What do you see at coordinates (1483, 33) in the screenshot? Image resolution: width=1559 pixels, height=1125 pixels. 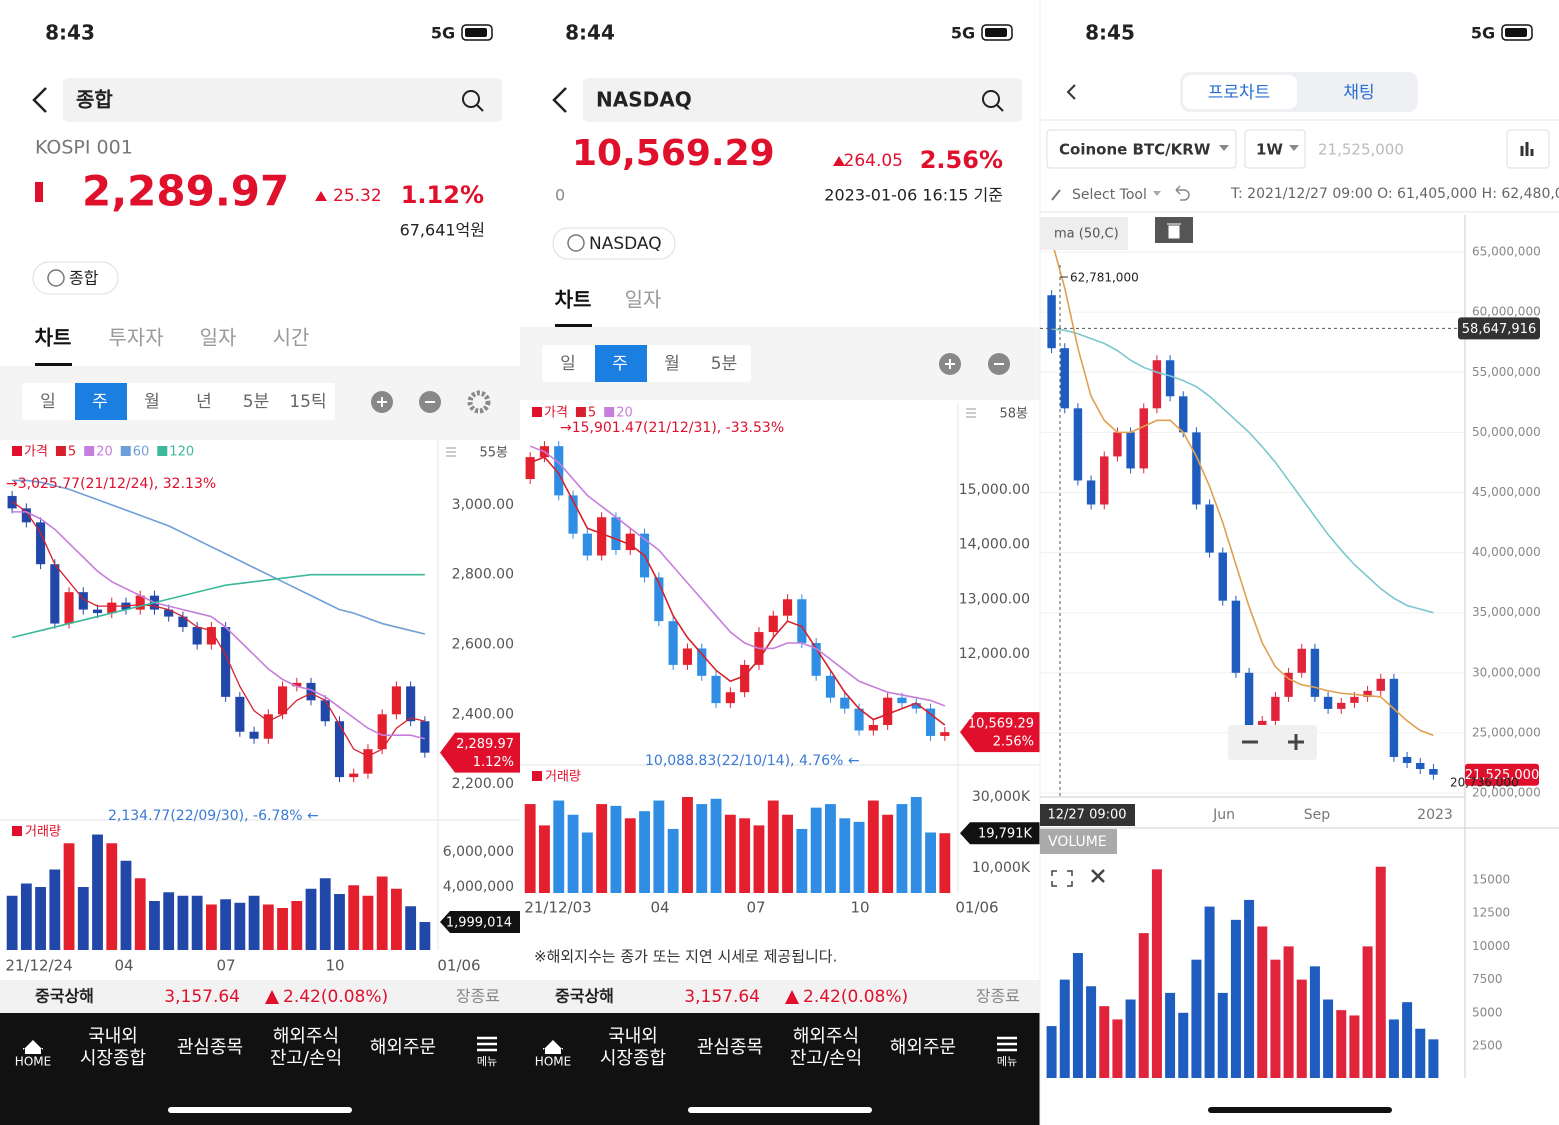 I see `status-network: 5G` at bounding box center [1483, 33].